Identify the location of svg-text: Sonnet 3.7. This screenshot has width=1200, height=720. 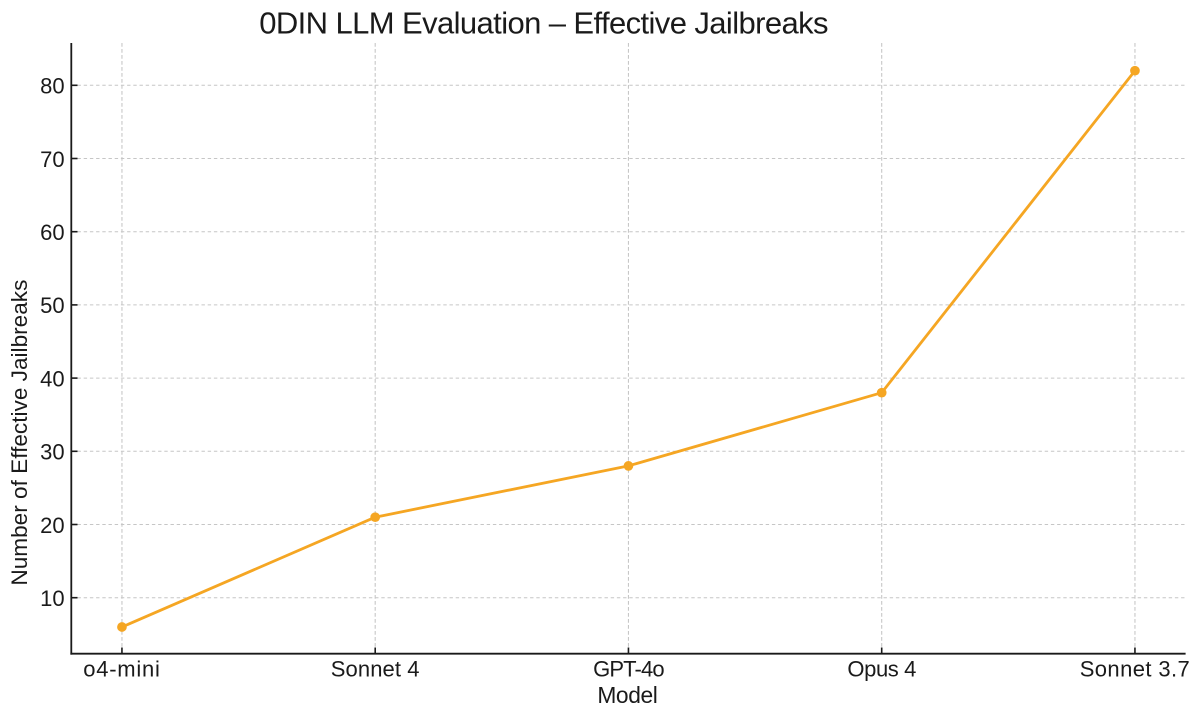
(1135, 668).